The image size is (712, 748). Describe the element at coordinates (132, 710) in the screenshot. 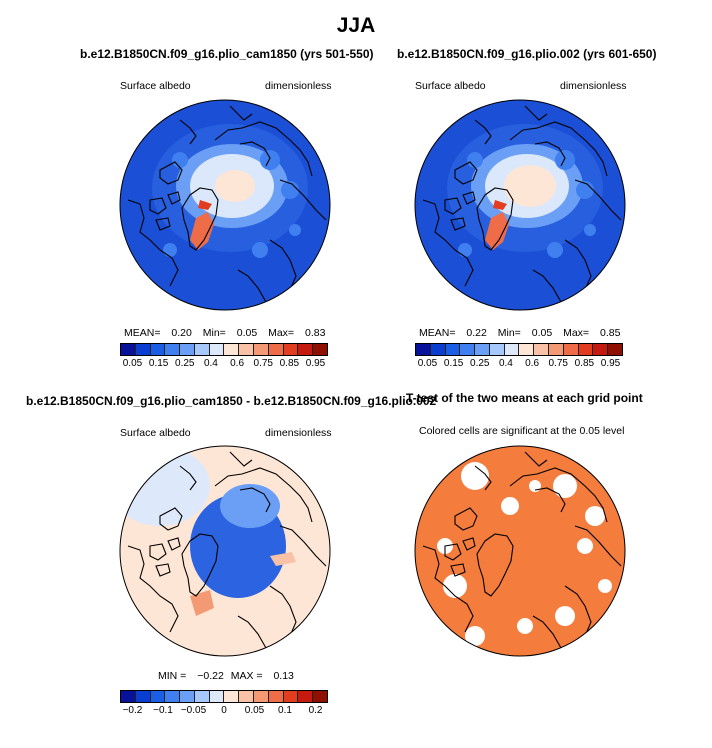

I see `diff-colorbar-tick-label: −0.2` at that location.